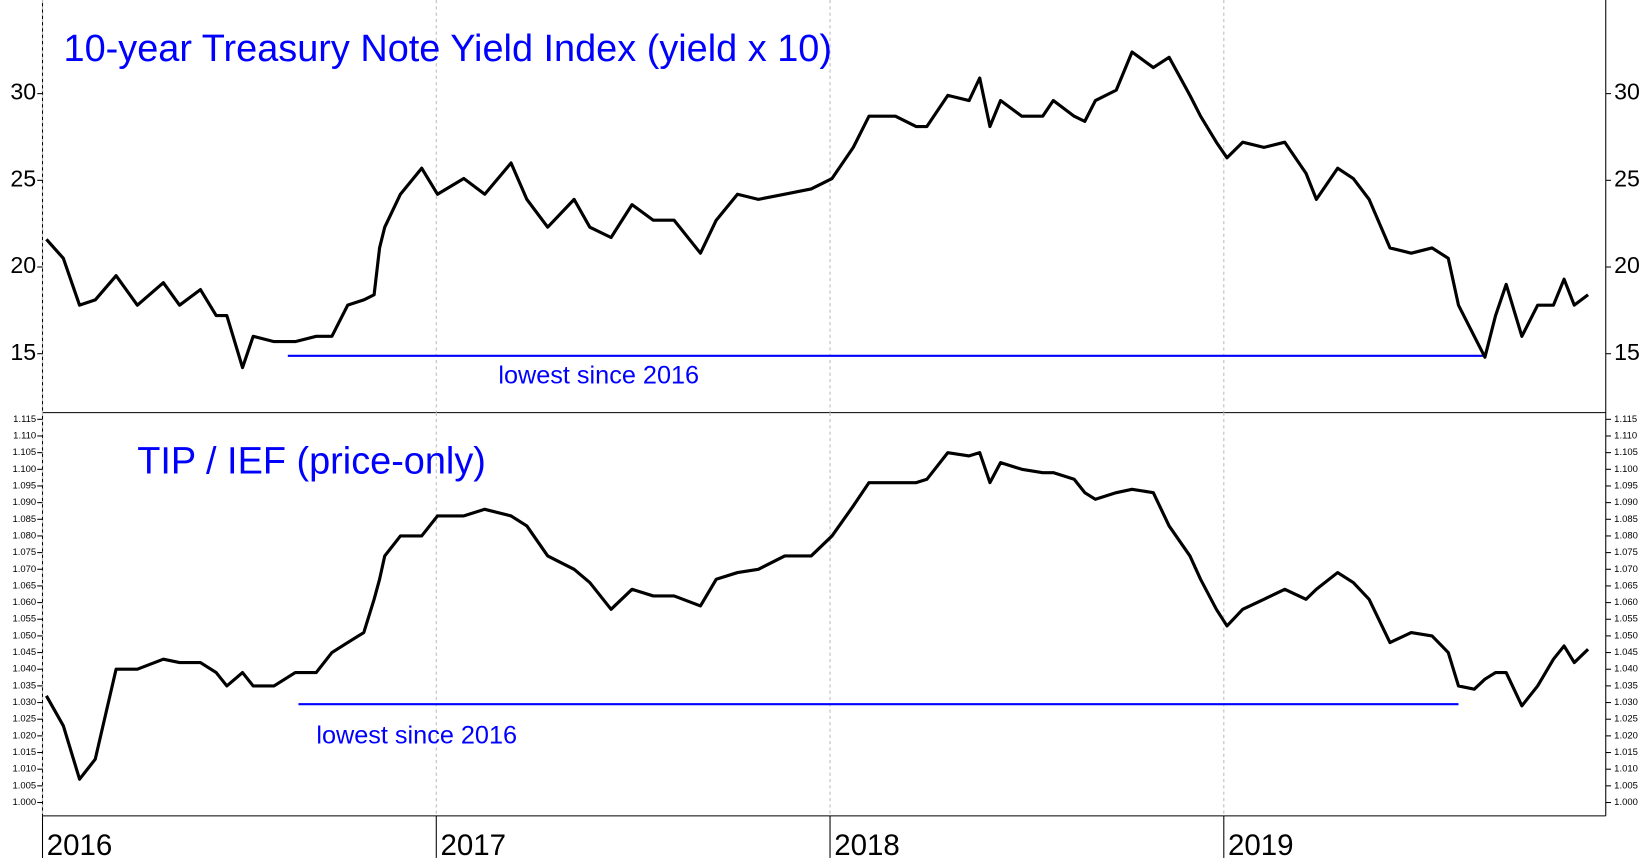 This screenshot has height=859, width=1643. Describe the element at coordinates (473, 844) in the screenshot. I see `x-tick-label: 2017` at that location.